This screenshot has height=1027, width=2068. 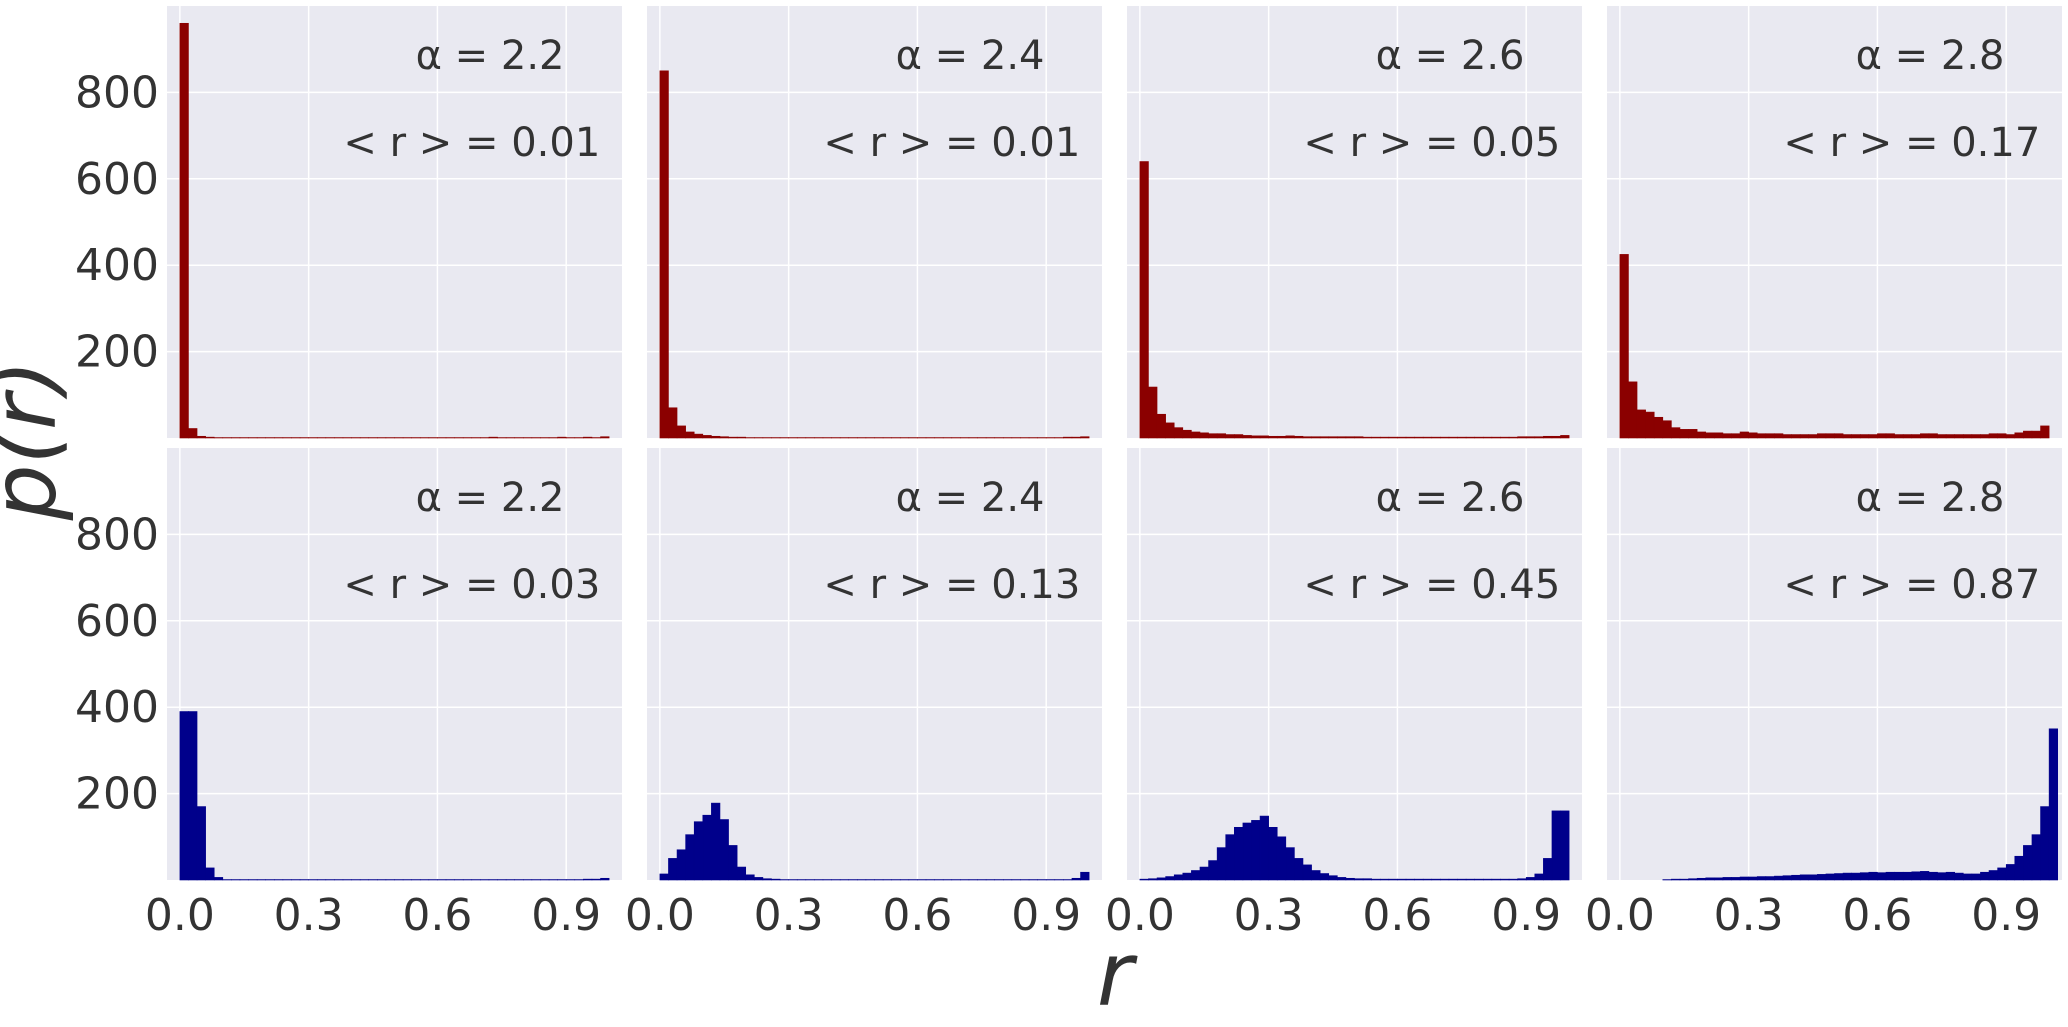 What do you see at coordinates (471, 143) in the screenshot?
I see `mean-r-annotation: < r > = 0.01` at bounding box center [471, 143].